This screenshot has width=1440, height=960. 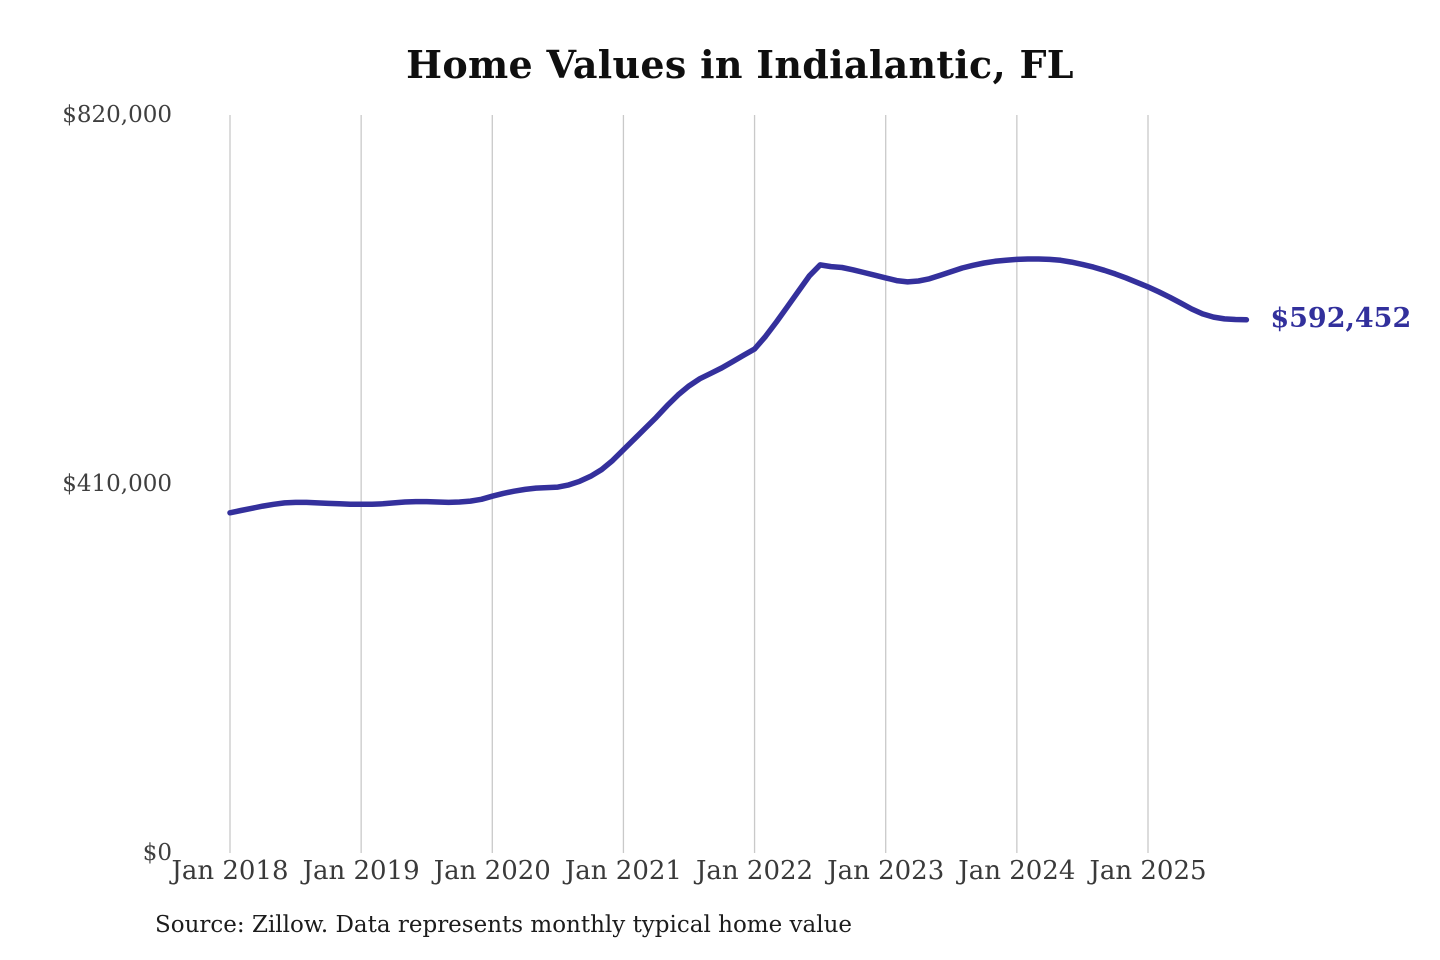 I want to click on x-axis-tick-label: Jan 2021, so click(x=623, y=871).